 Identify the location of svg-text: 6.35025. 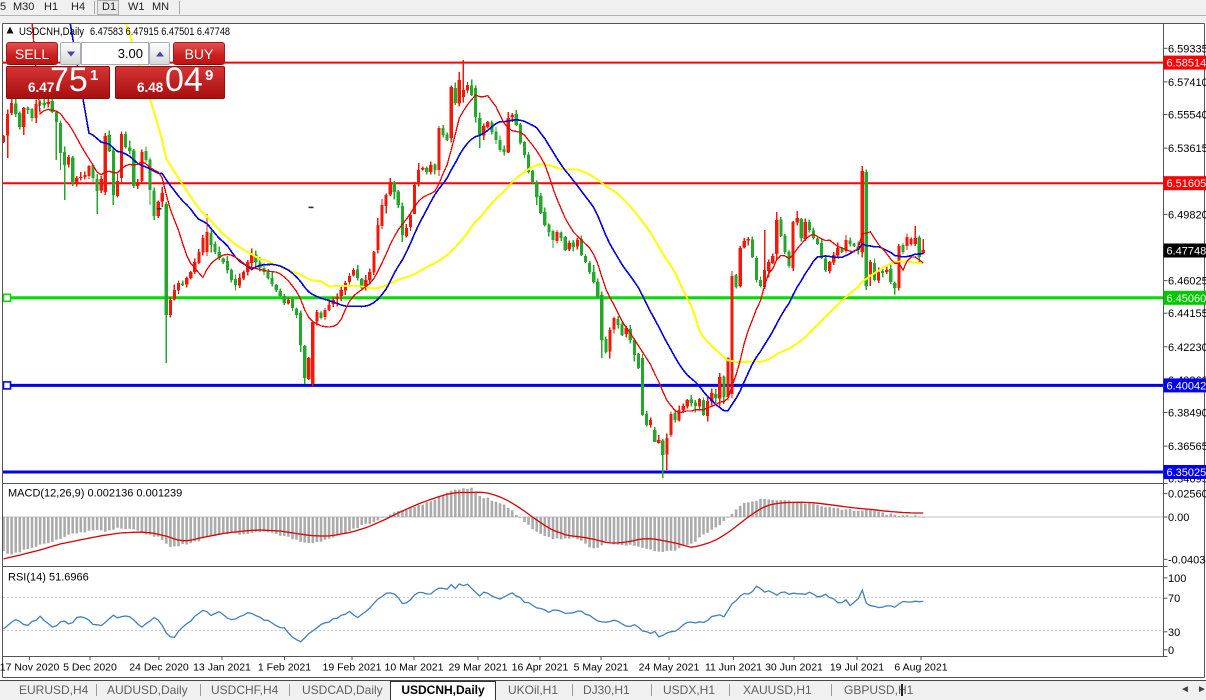
(1186, 473).